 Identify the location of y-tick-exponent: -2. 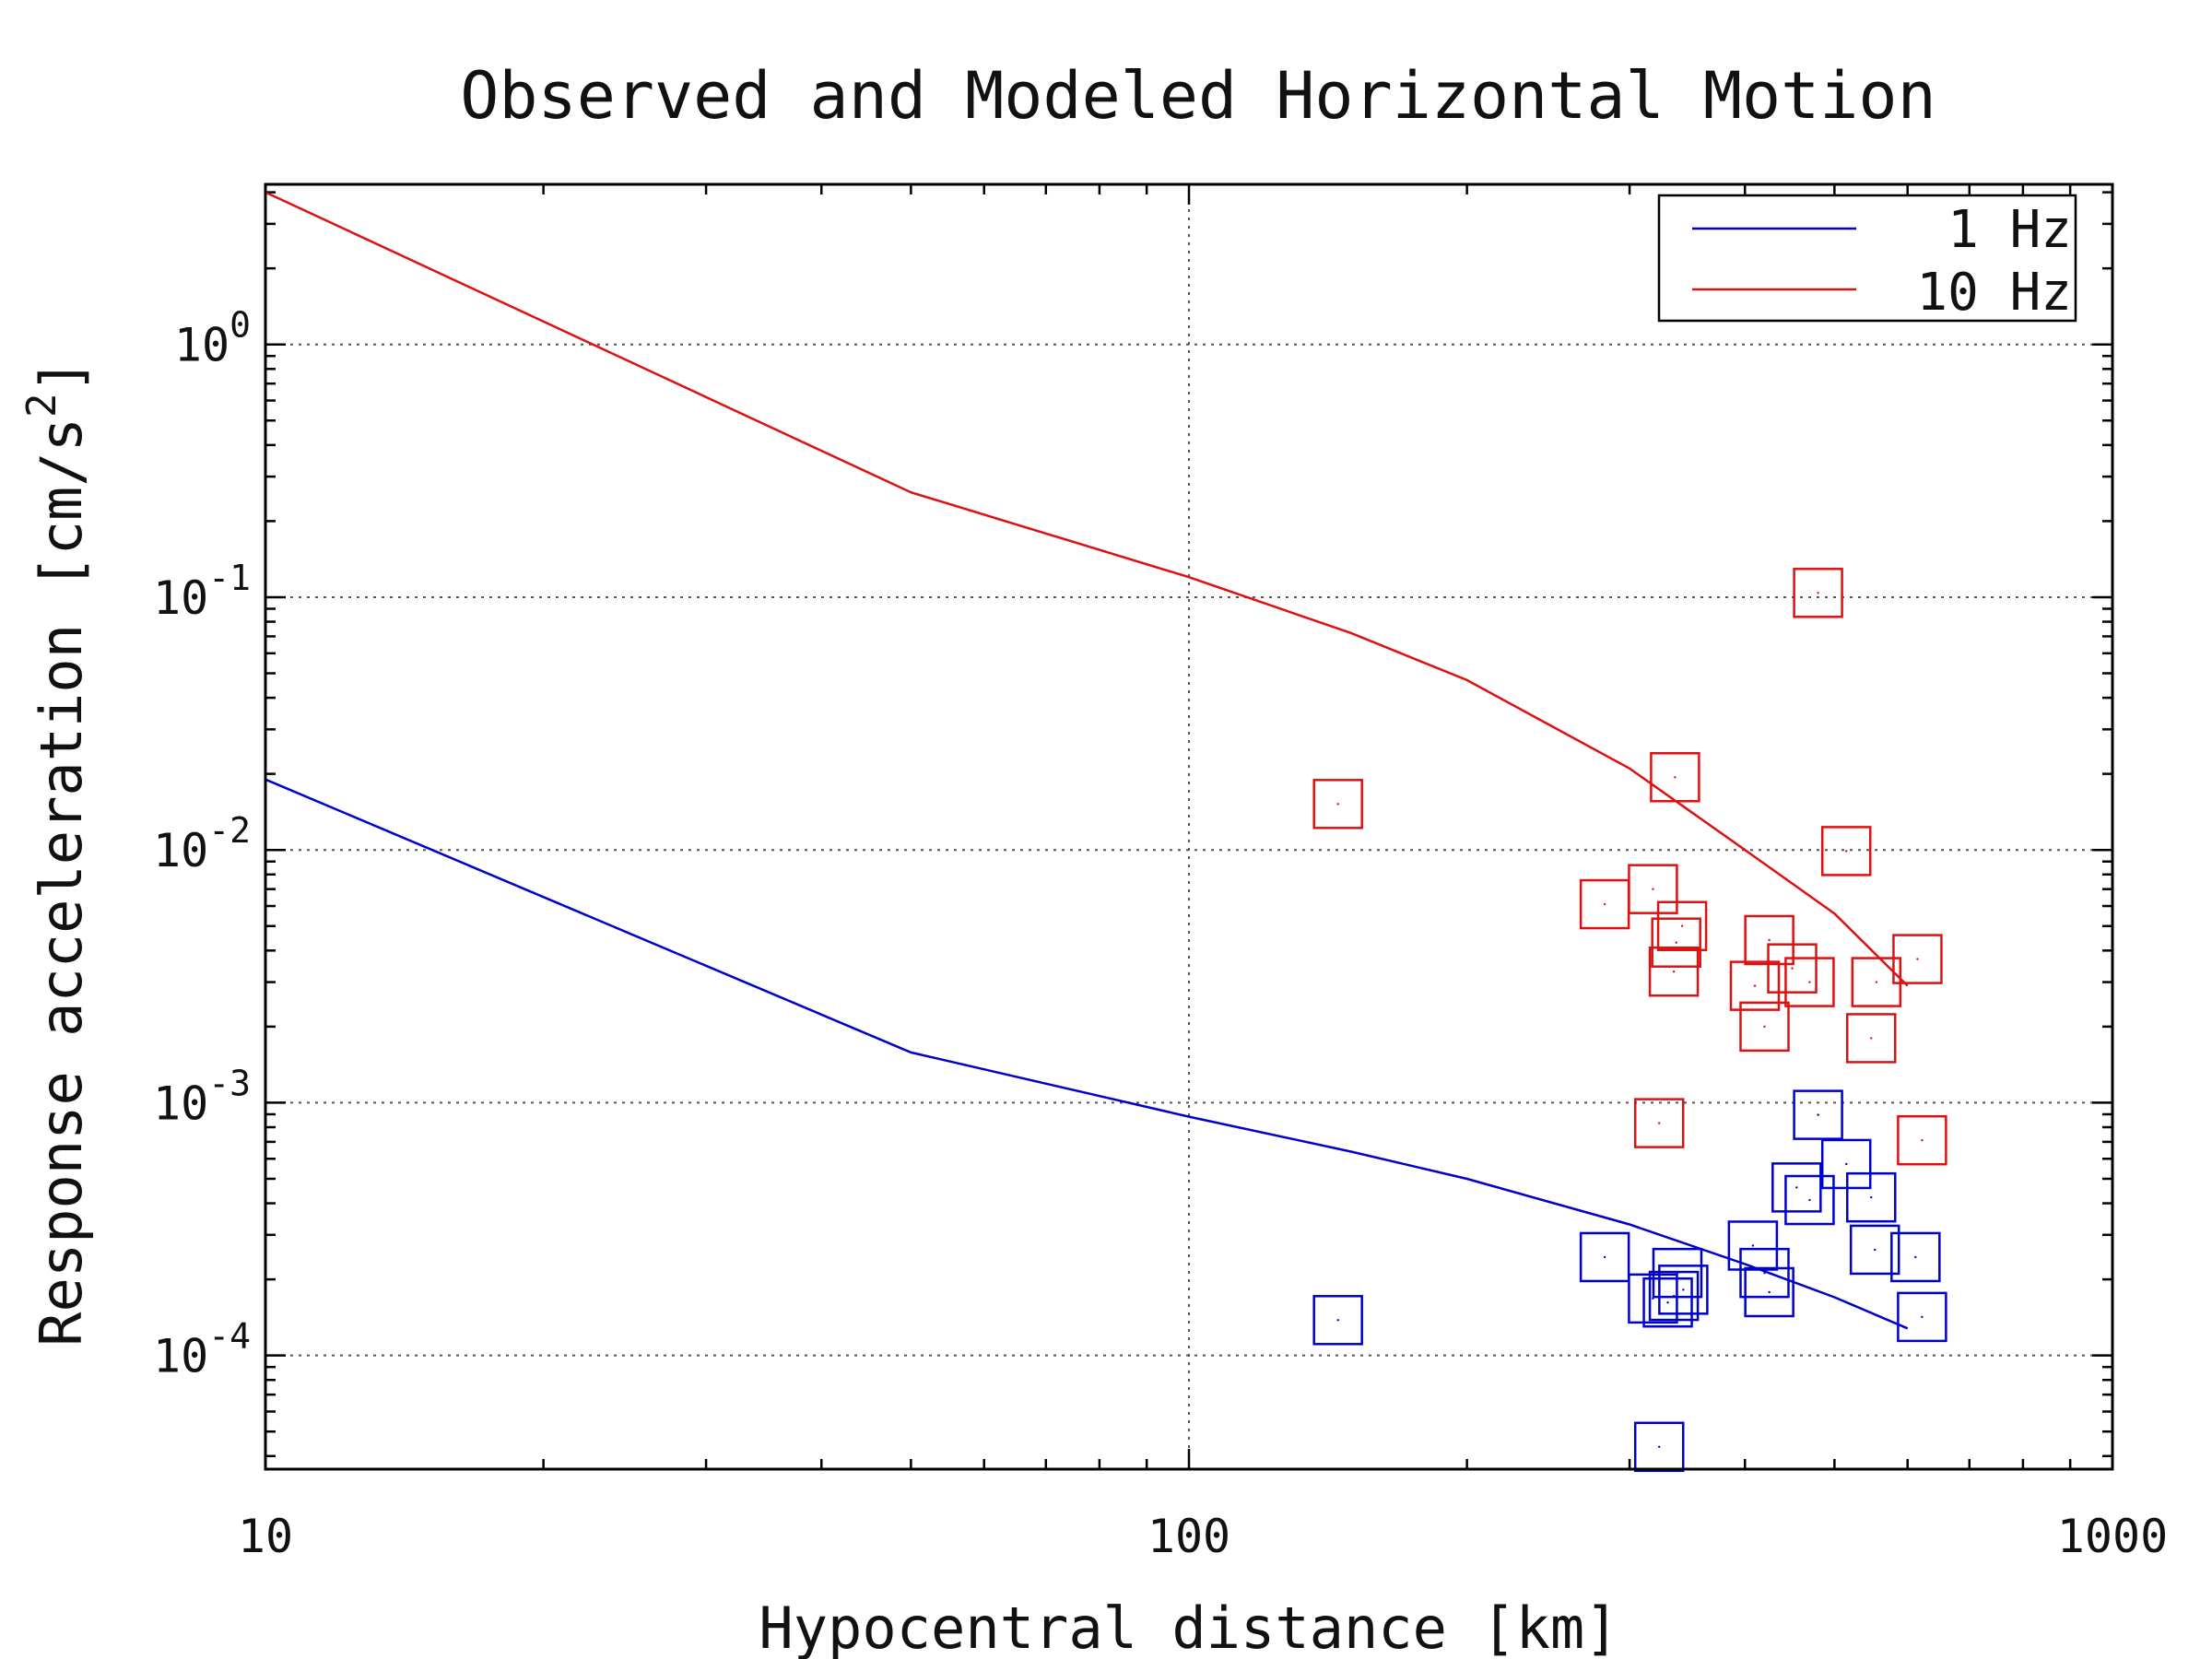
(229, 830).